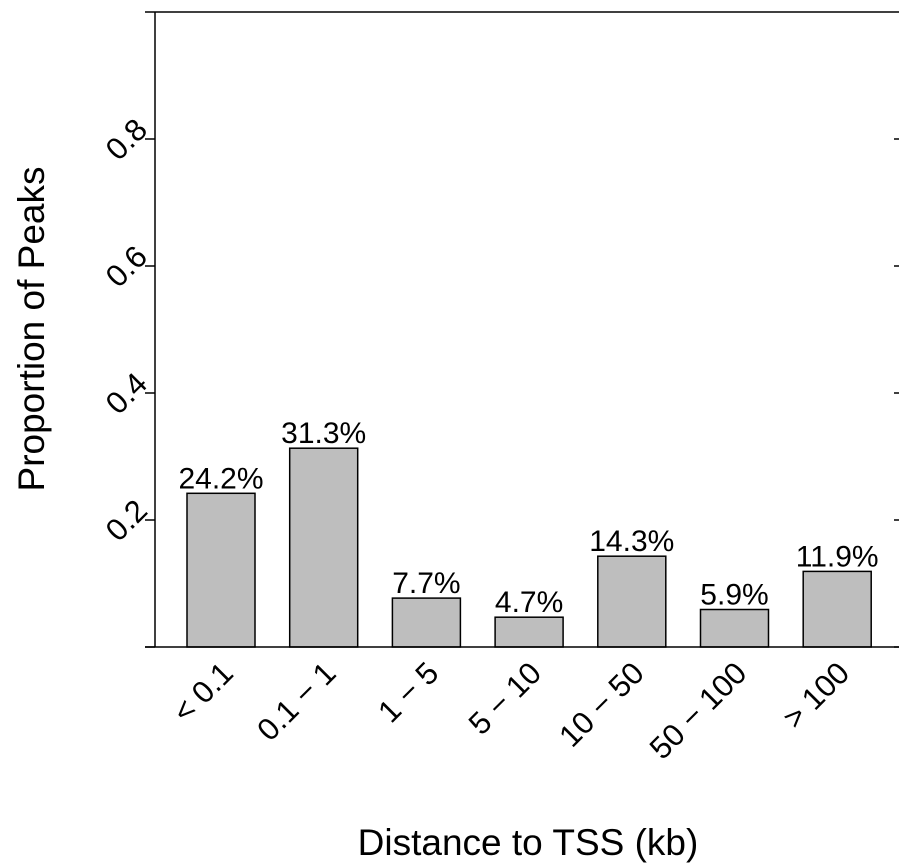 This screenshot has height=866, width=901. What do you see at coordinates (734, 595) in the screenshot?
I see `bar-data-label: 5.9%` at bounding box center [734, 595].